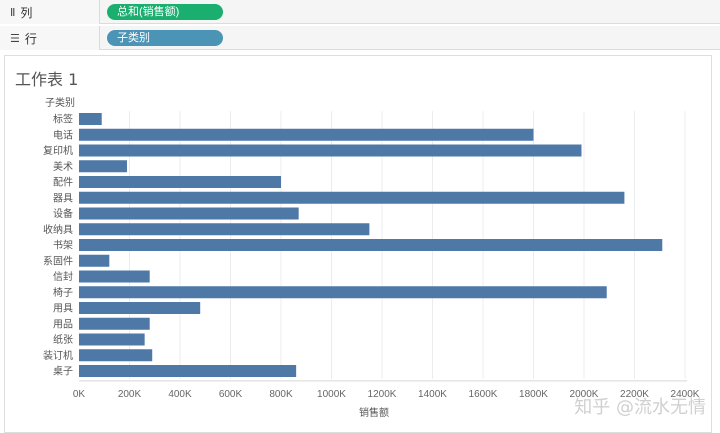 The width and height of the screenshot is (720, 433). I want to click on category-label: 复印机, so click(58, 150).